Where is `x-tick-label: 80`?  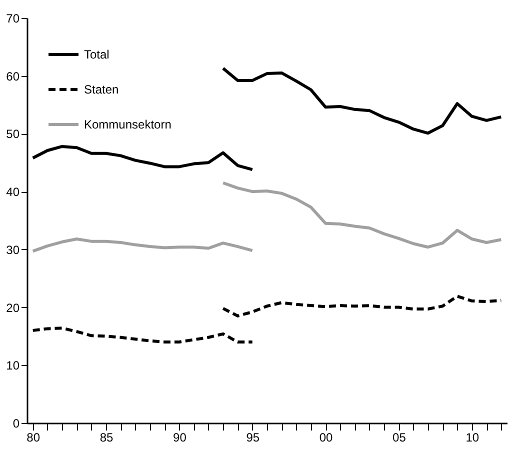 x-tick-label: 80 is located at coordinates (33, 437).